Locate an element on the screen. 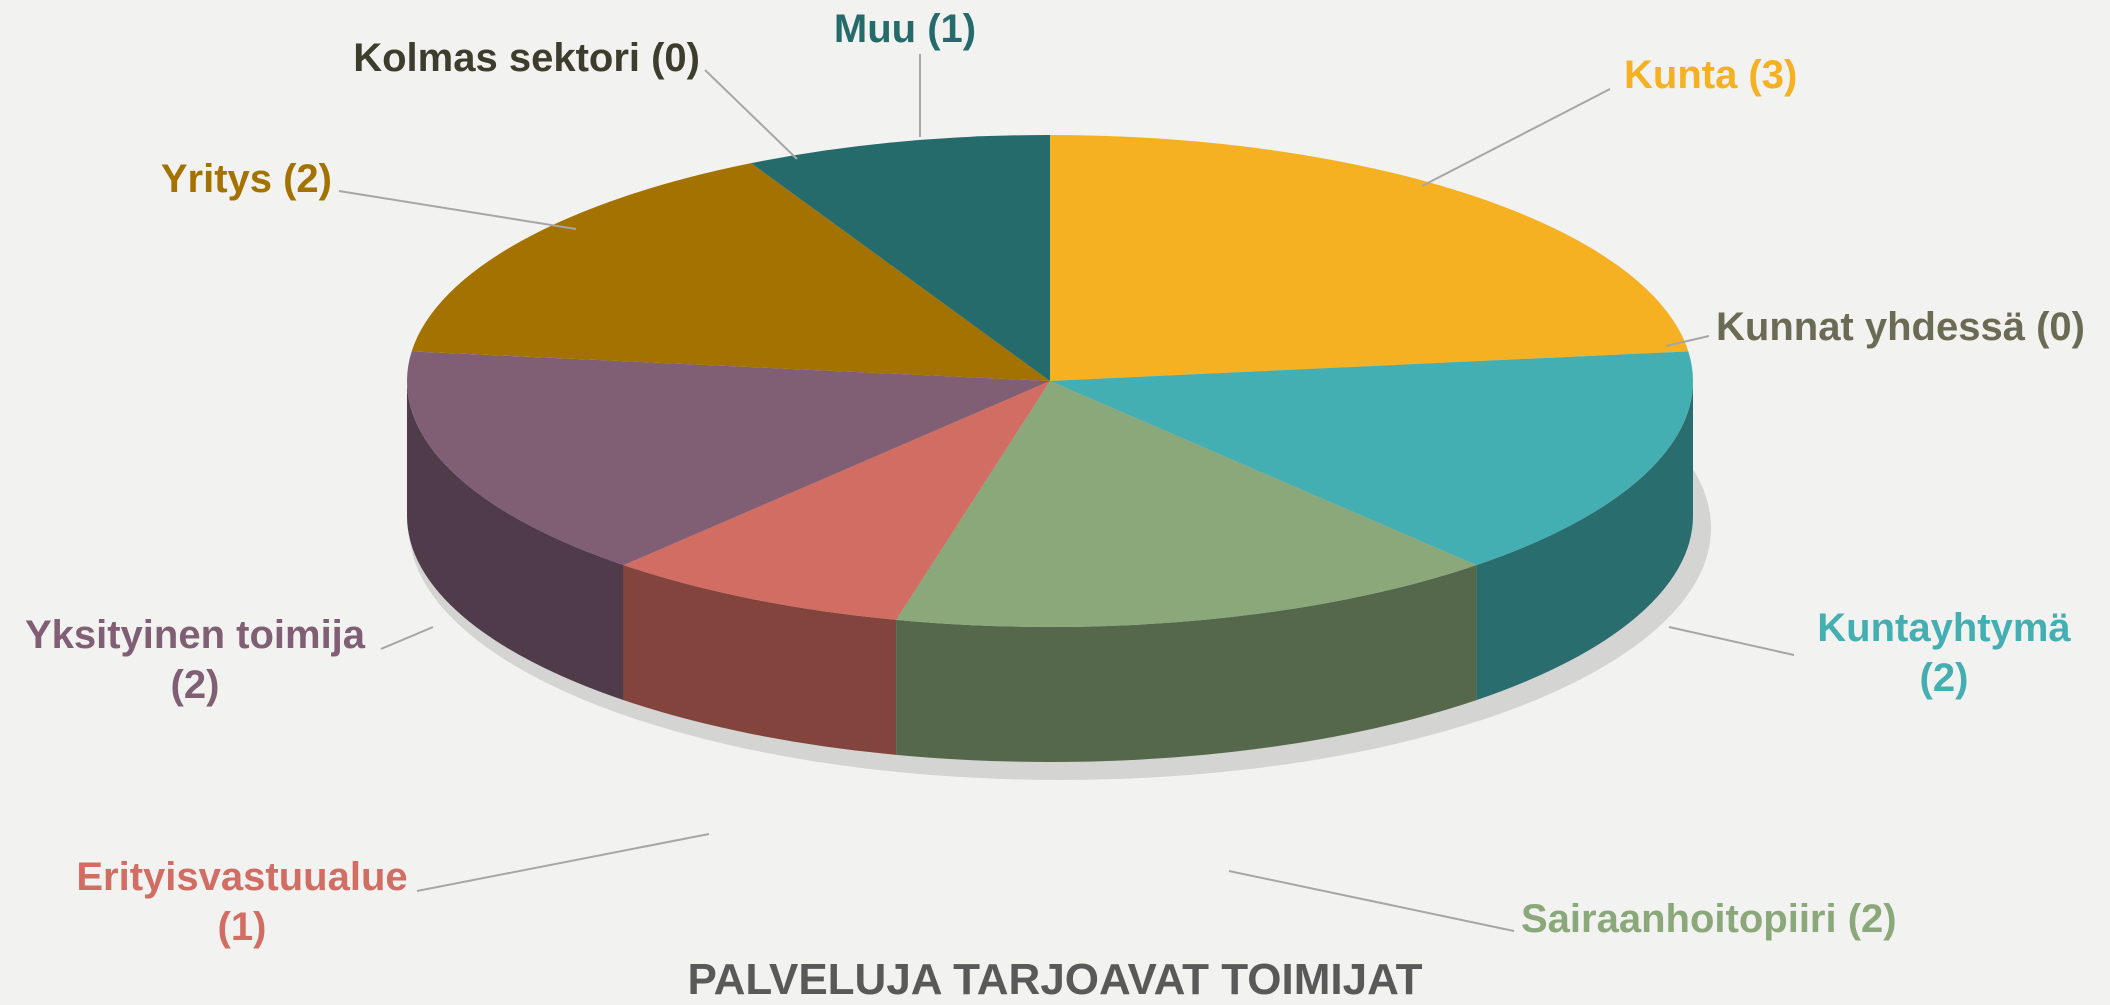 Image resolution: width=2110 pixels, height=1005 pixels. data-label: Kunta (3) is located at coordinates (1711, 75).